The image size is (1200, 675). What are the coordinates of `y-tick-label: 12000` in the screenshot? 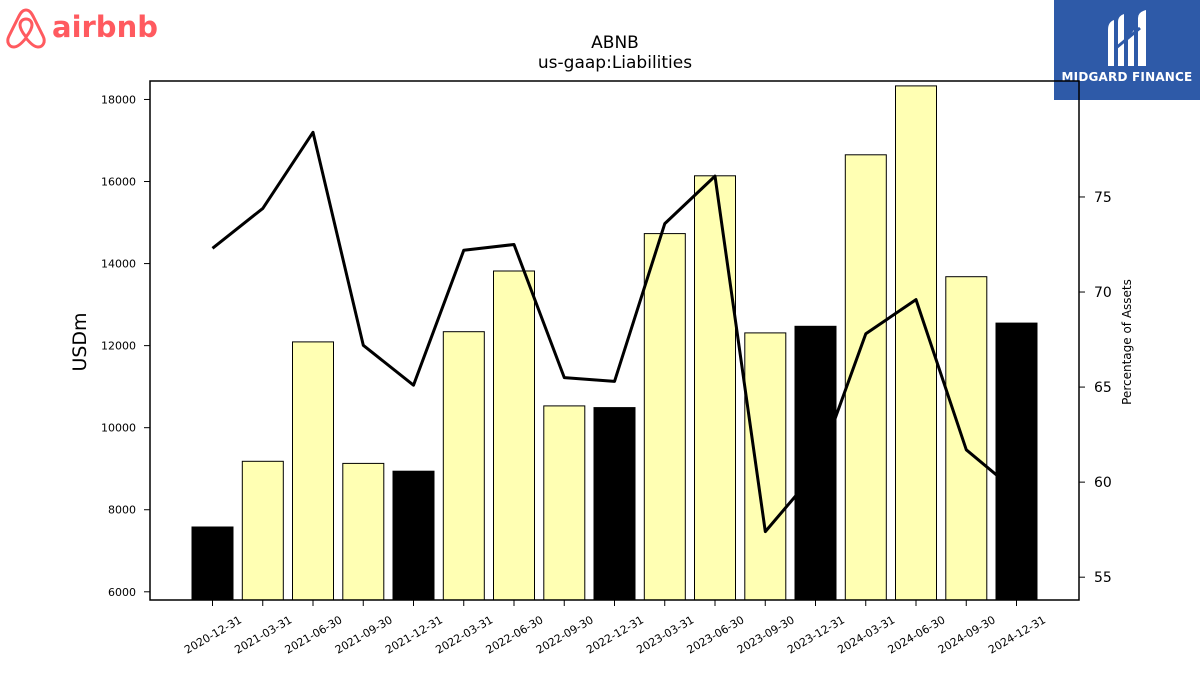 It's located at (118, 346).